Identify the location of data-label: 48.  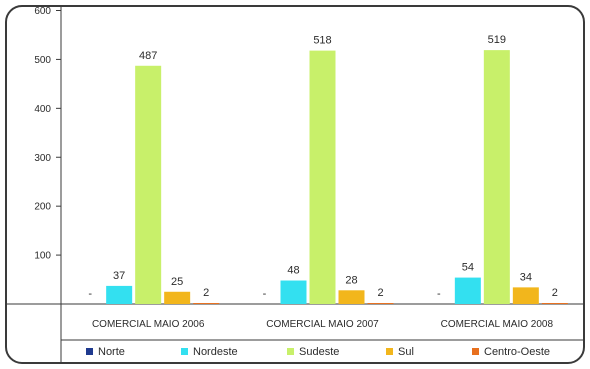
(293, 271).